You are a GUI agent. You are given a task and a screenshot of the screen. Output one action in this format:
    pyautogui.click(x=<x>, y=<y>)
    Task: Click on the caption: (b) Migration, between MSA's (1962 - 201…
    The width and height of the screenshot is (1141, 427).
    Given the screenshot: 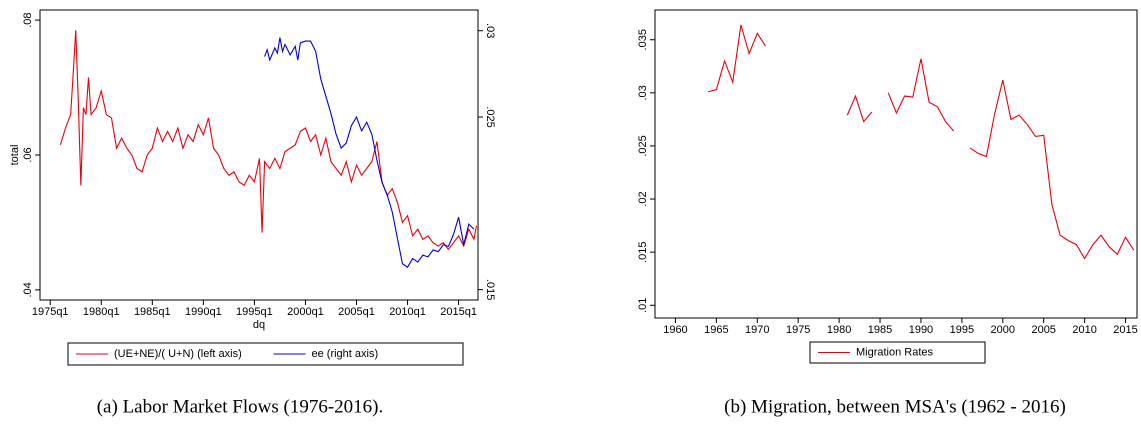 What is the action you would take?
    pyautogui.click(x=895, y=406)
    